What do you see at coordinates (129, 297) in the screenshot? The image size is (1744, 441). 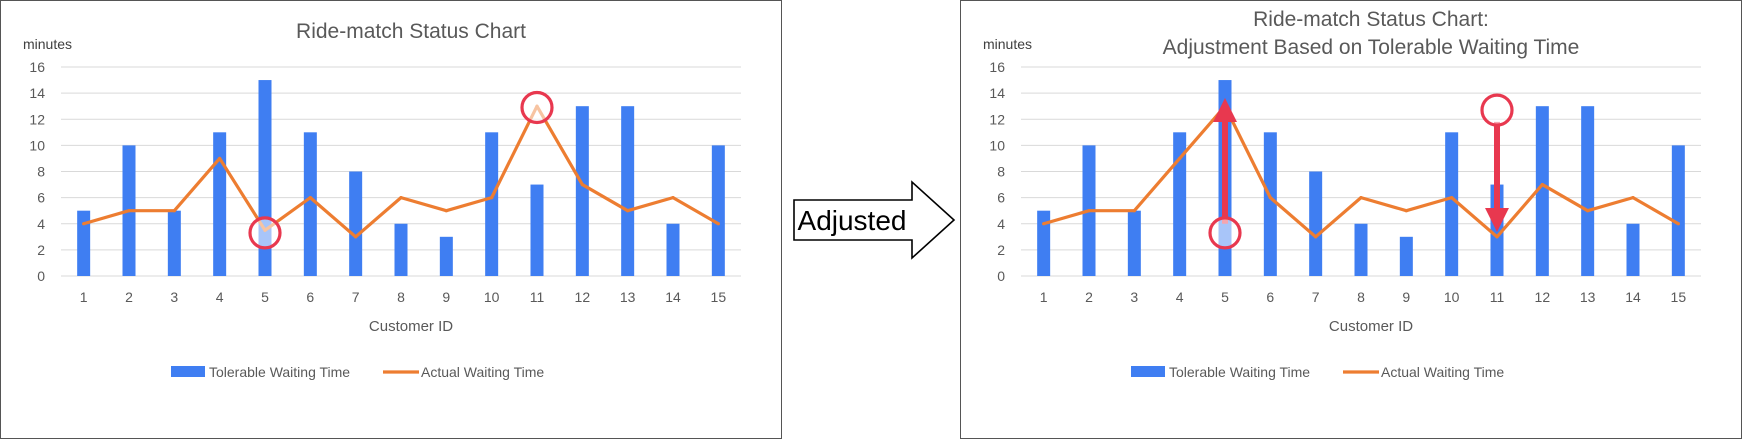 I see `x-tick-label: 2` at bounding box center [129, 297].